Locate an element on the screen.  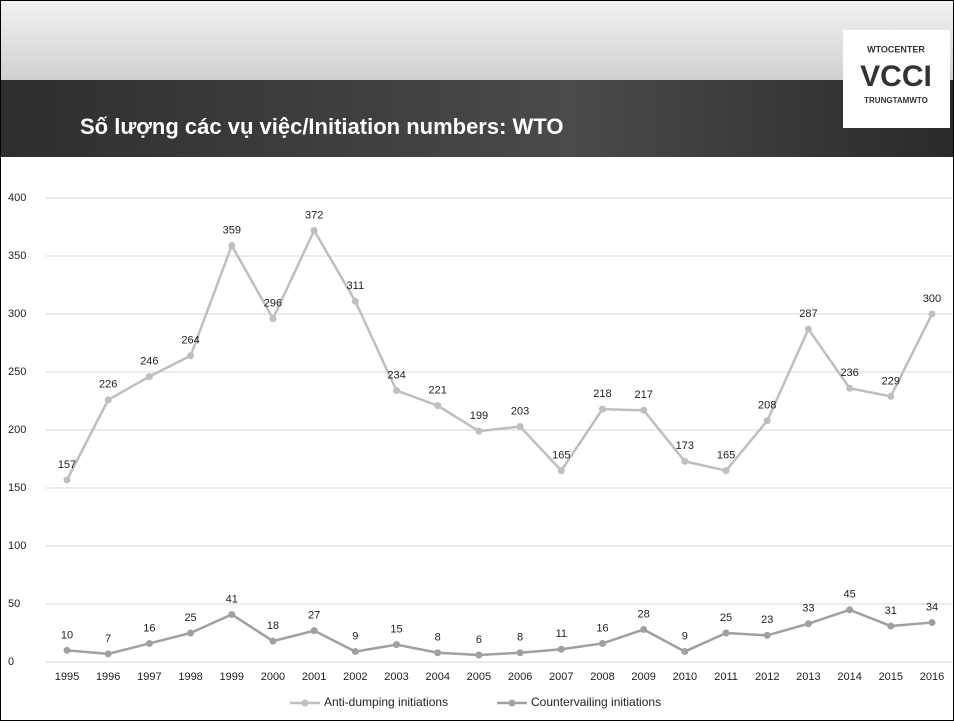
series-line is located at coordinates (499, 632).